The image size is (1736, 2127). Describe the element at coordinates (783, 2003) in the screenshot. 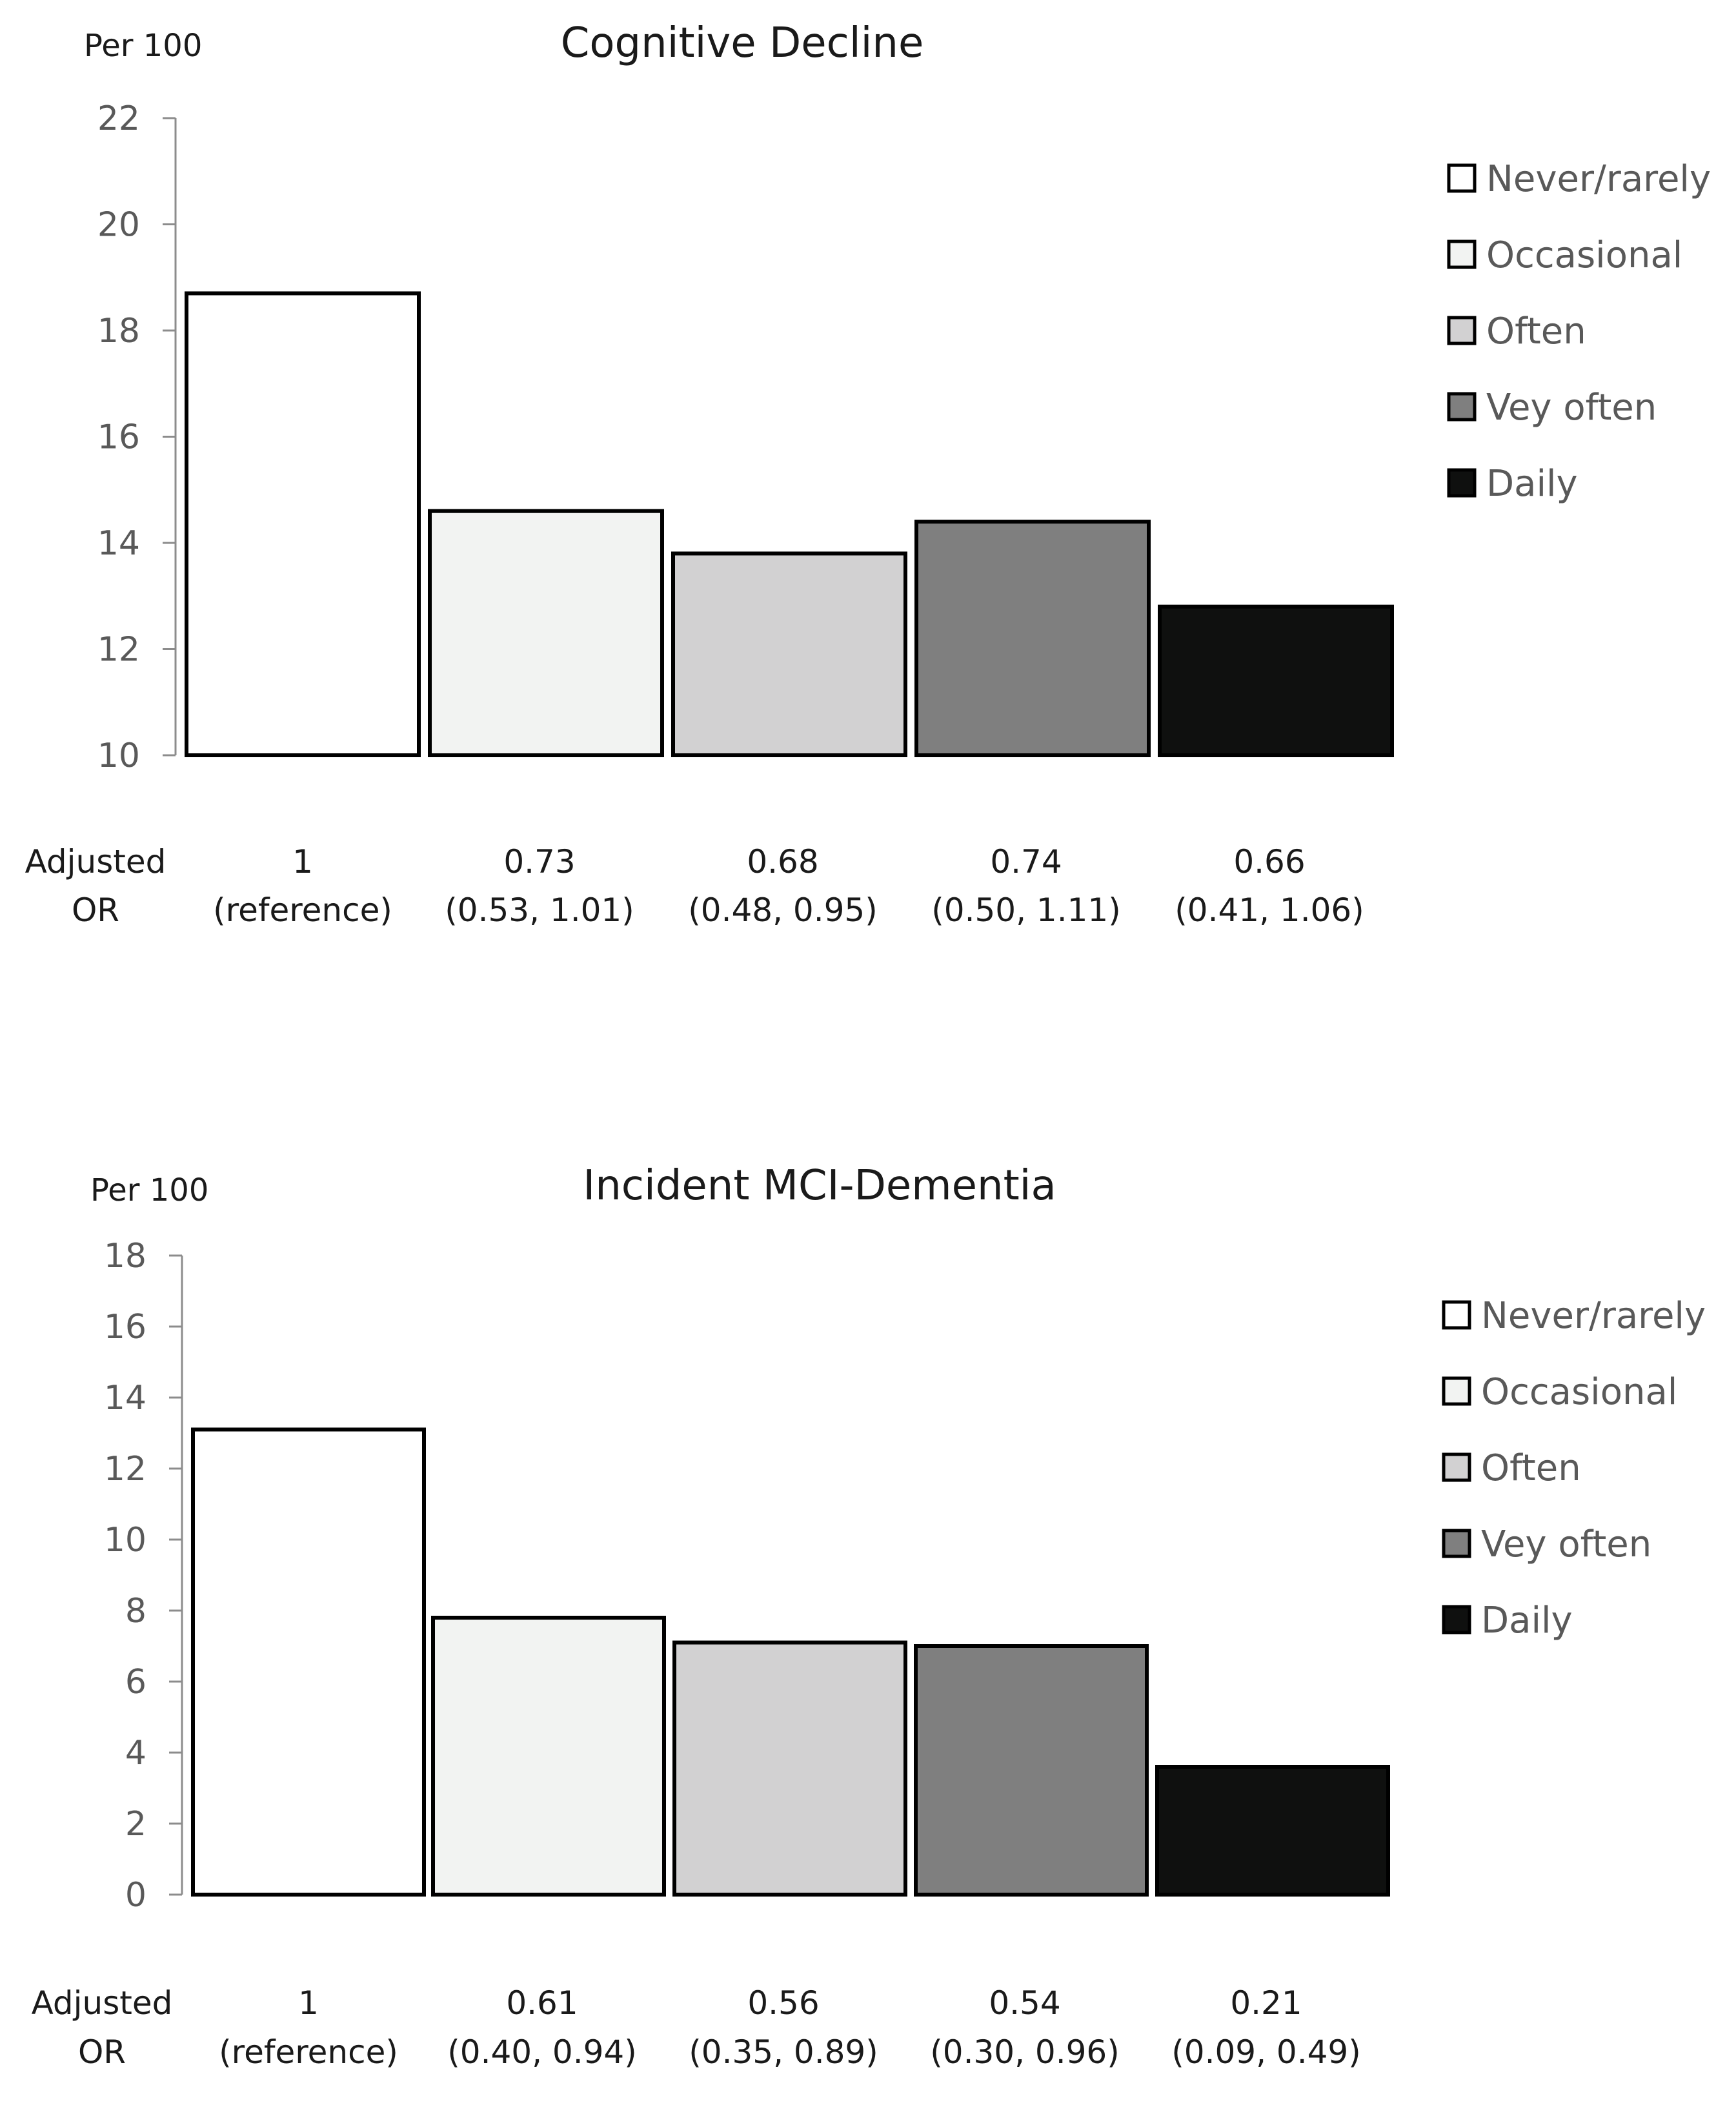

I see `or-value: 0.56` at that location.